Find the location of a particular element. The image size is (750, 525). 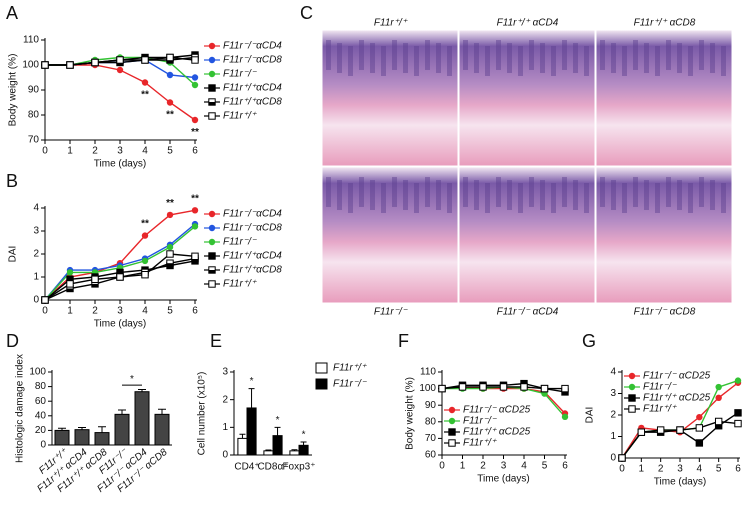

y-tick-label: 1 is located at coordinates (225, 427).